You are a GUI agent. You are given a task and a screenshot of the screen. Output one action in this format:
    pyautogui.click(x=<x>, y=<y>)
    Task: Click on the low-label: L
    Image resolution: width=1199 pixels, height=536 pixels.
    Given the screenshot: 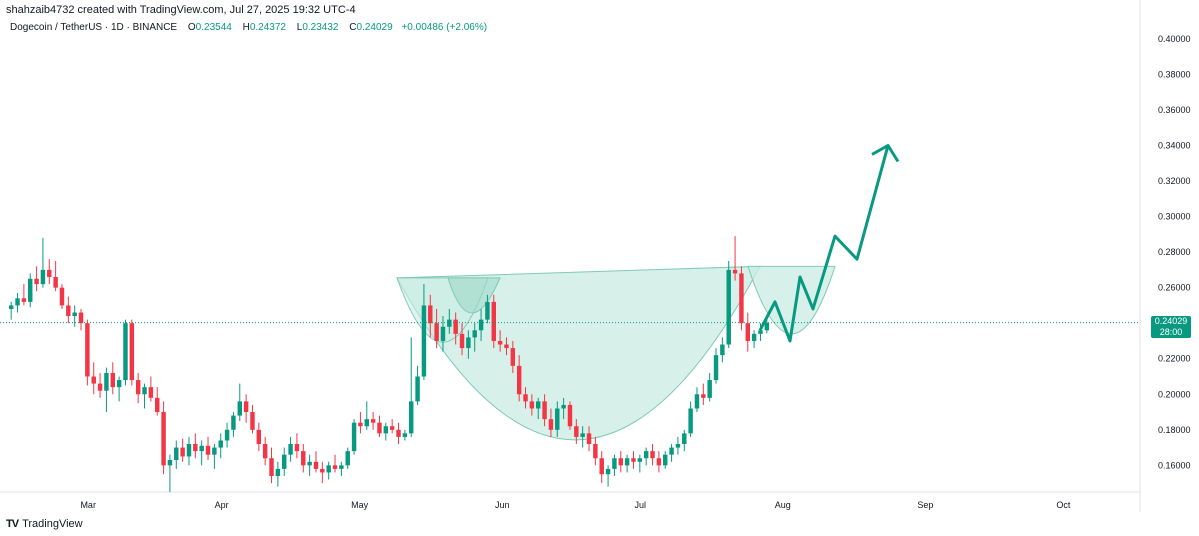 What is the action you would take?
    pyautogui.click(x=299, y=27)
    